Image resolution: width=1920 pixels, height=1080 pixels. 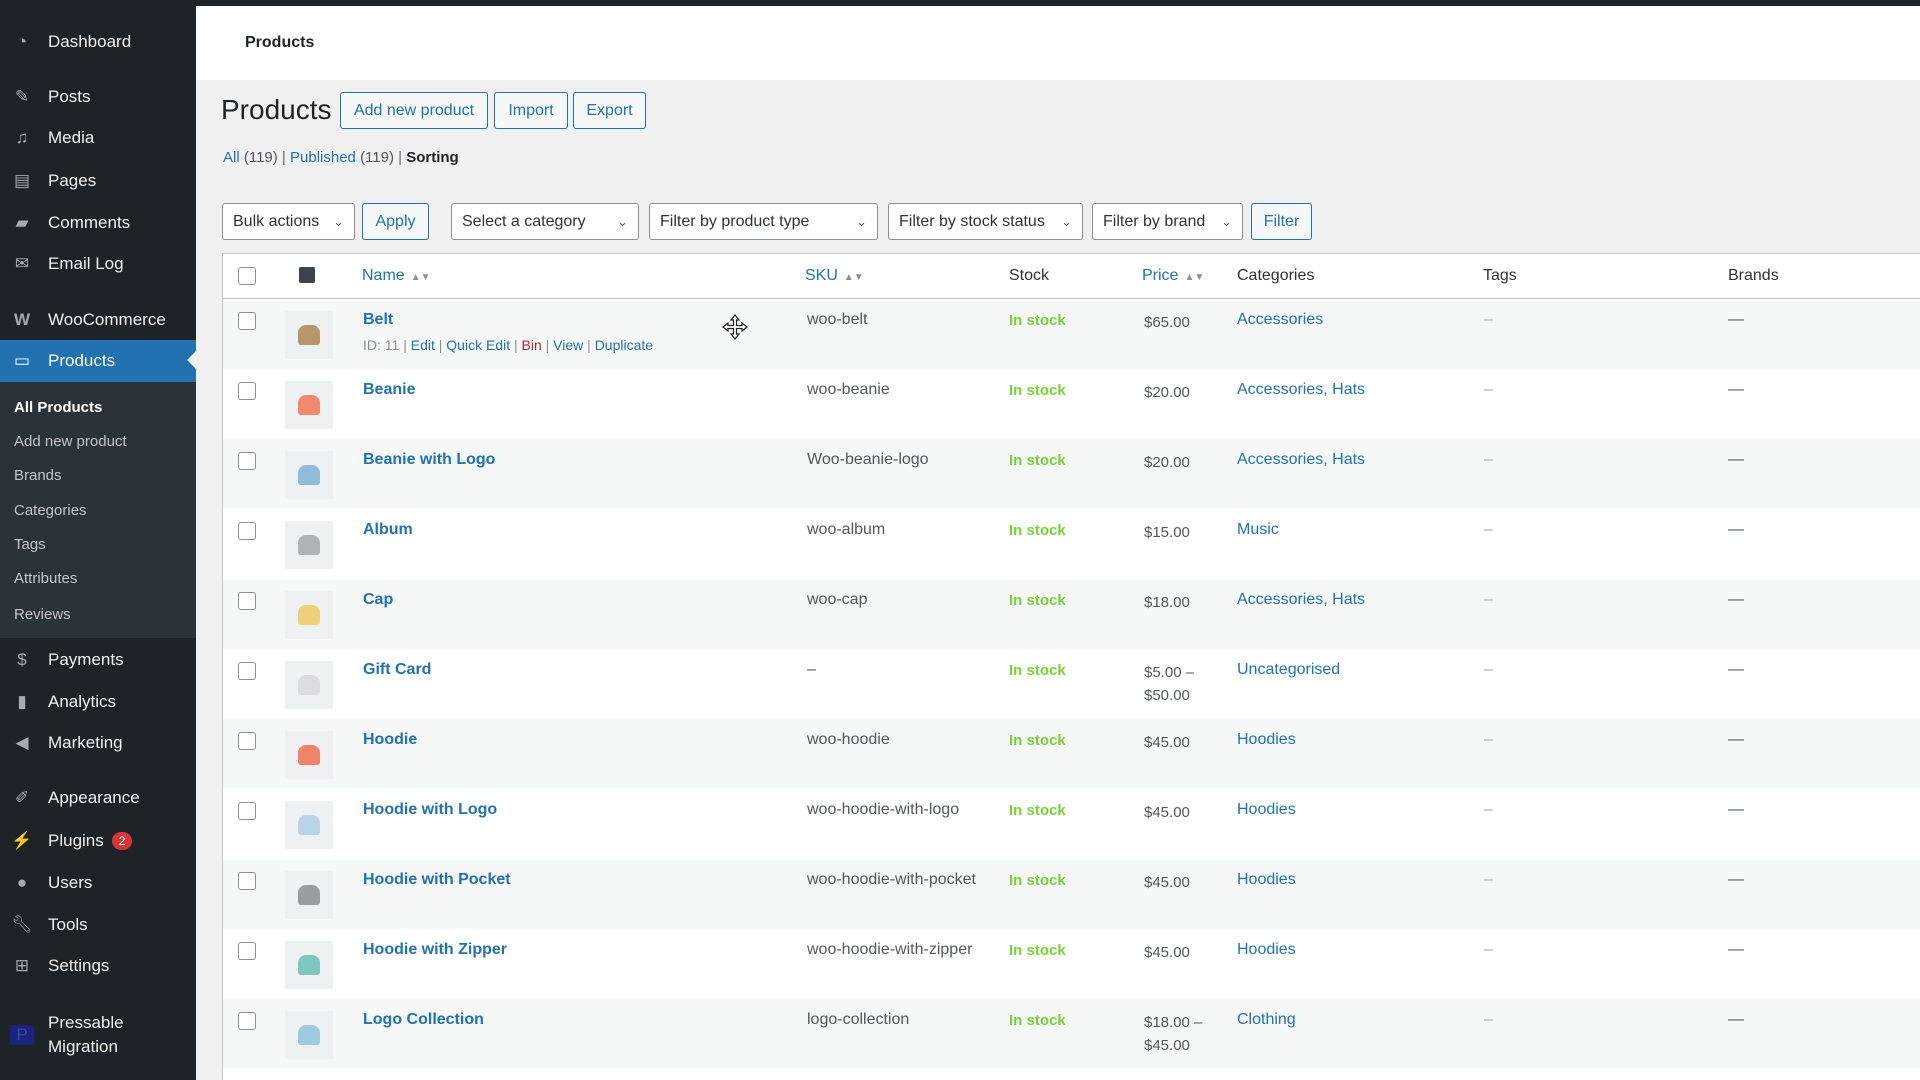 What do you see at coordinates (609, 110) in the screenshot?
I see `export-button: Export` at bounding box center [609, 110].